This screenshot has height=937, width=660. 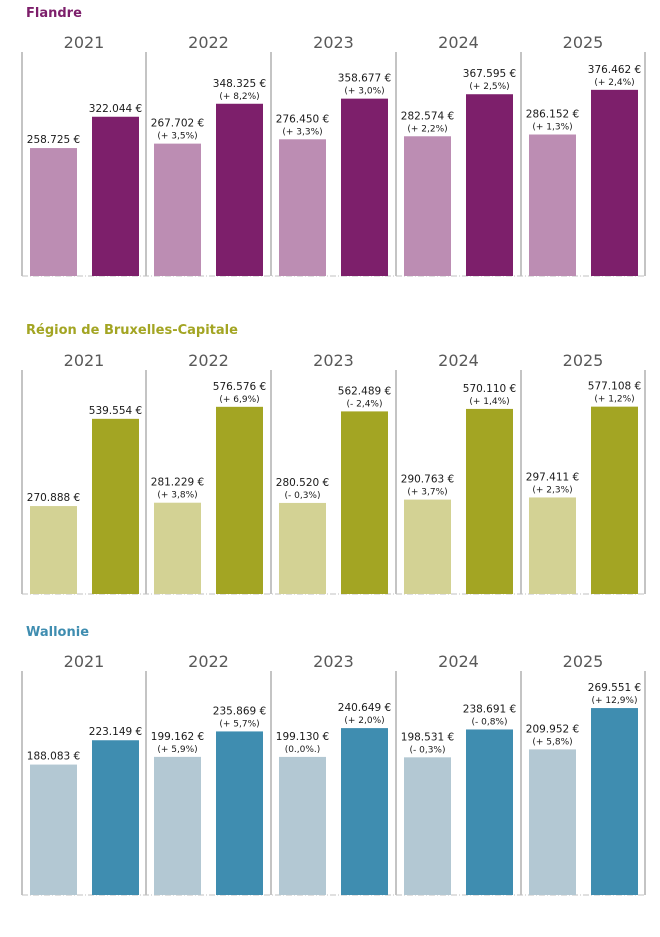 What do you see at coordinates (552, 115) in the screenshot?
I see `value-label: 286.152 €` at bounding box center [552, 115].